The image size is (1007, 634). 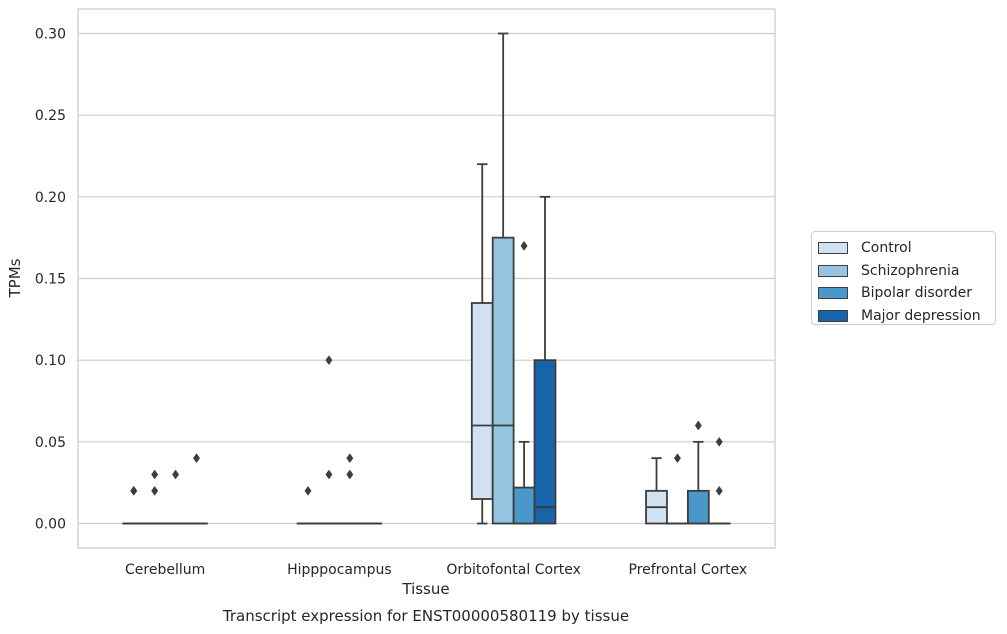 I want to click on y-axis-label: TPMs, so click(x=15, y=278).